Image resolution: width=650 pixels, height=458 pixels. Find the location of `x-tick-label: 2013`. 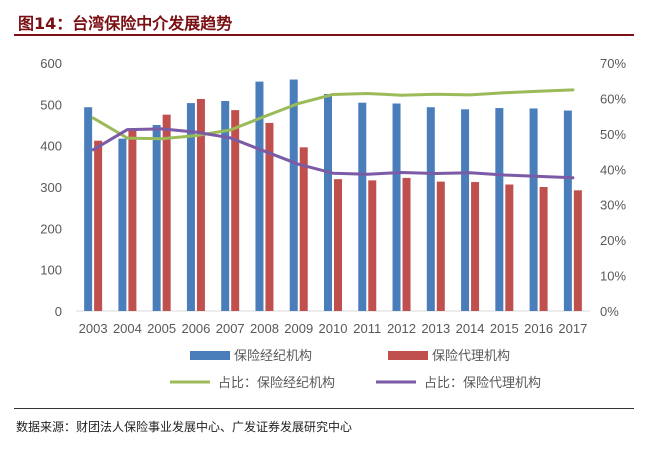

x-tick-label: 2013 is located at coordinates (435, 328).